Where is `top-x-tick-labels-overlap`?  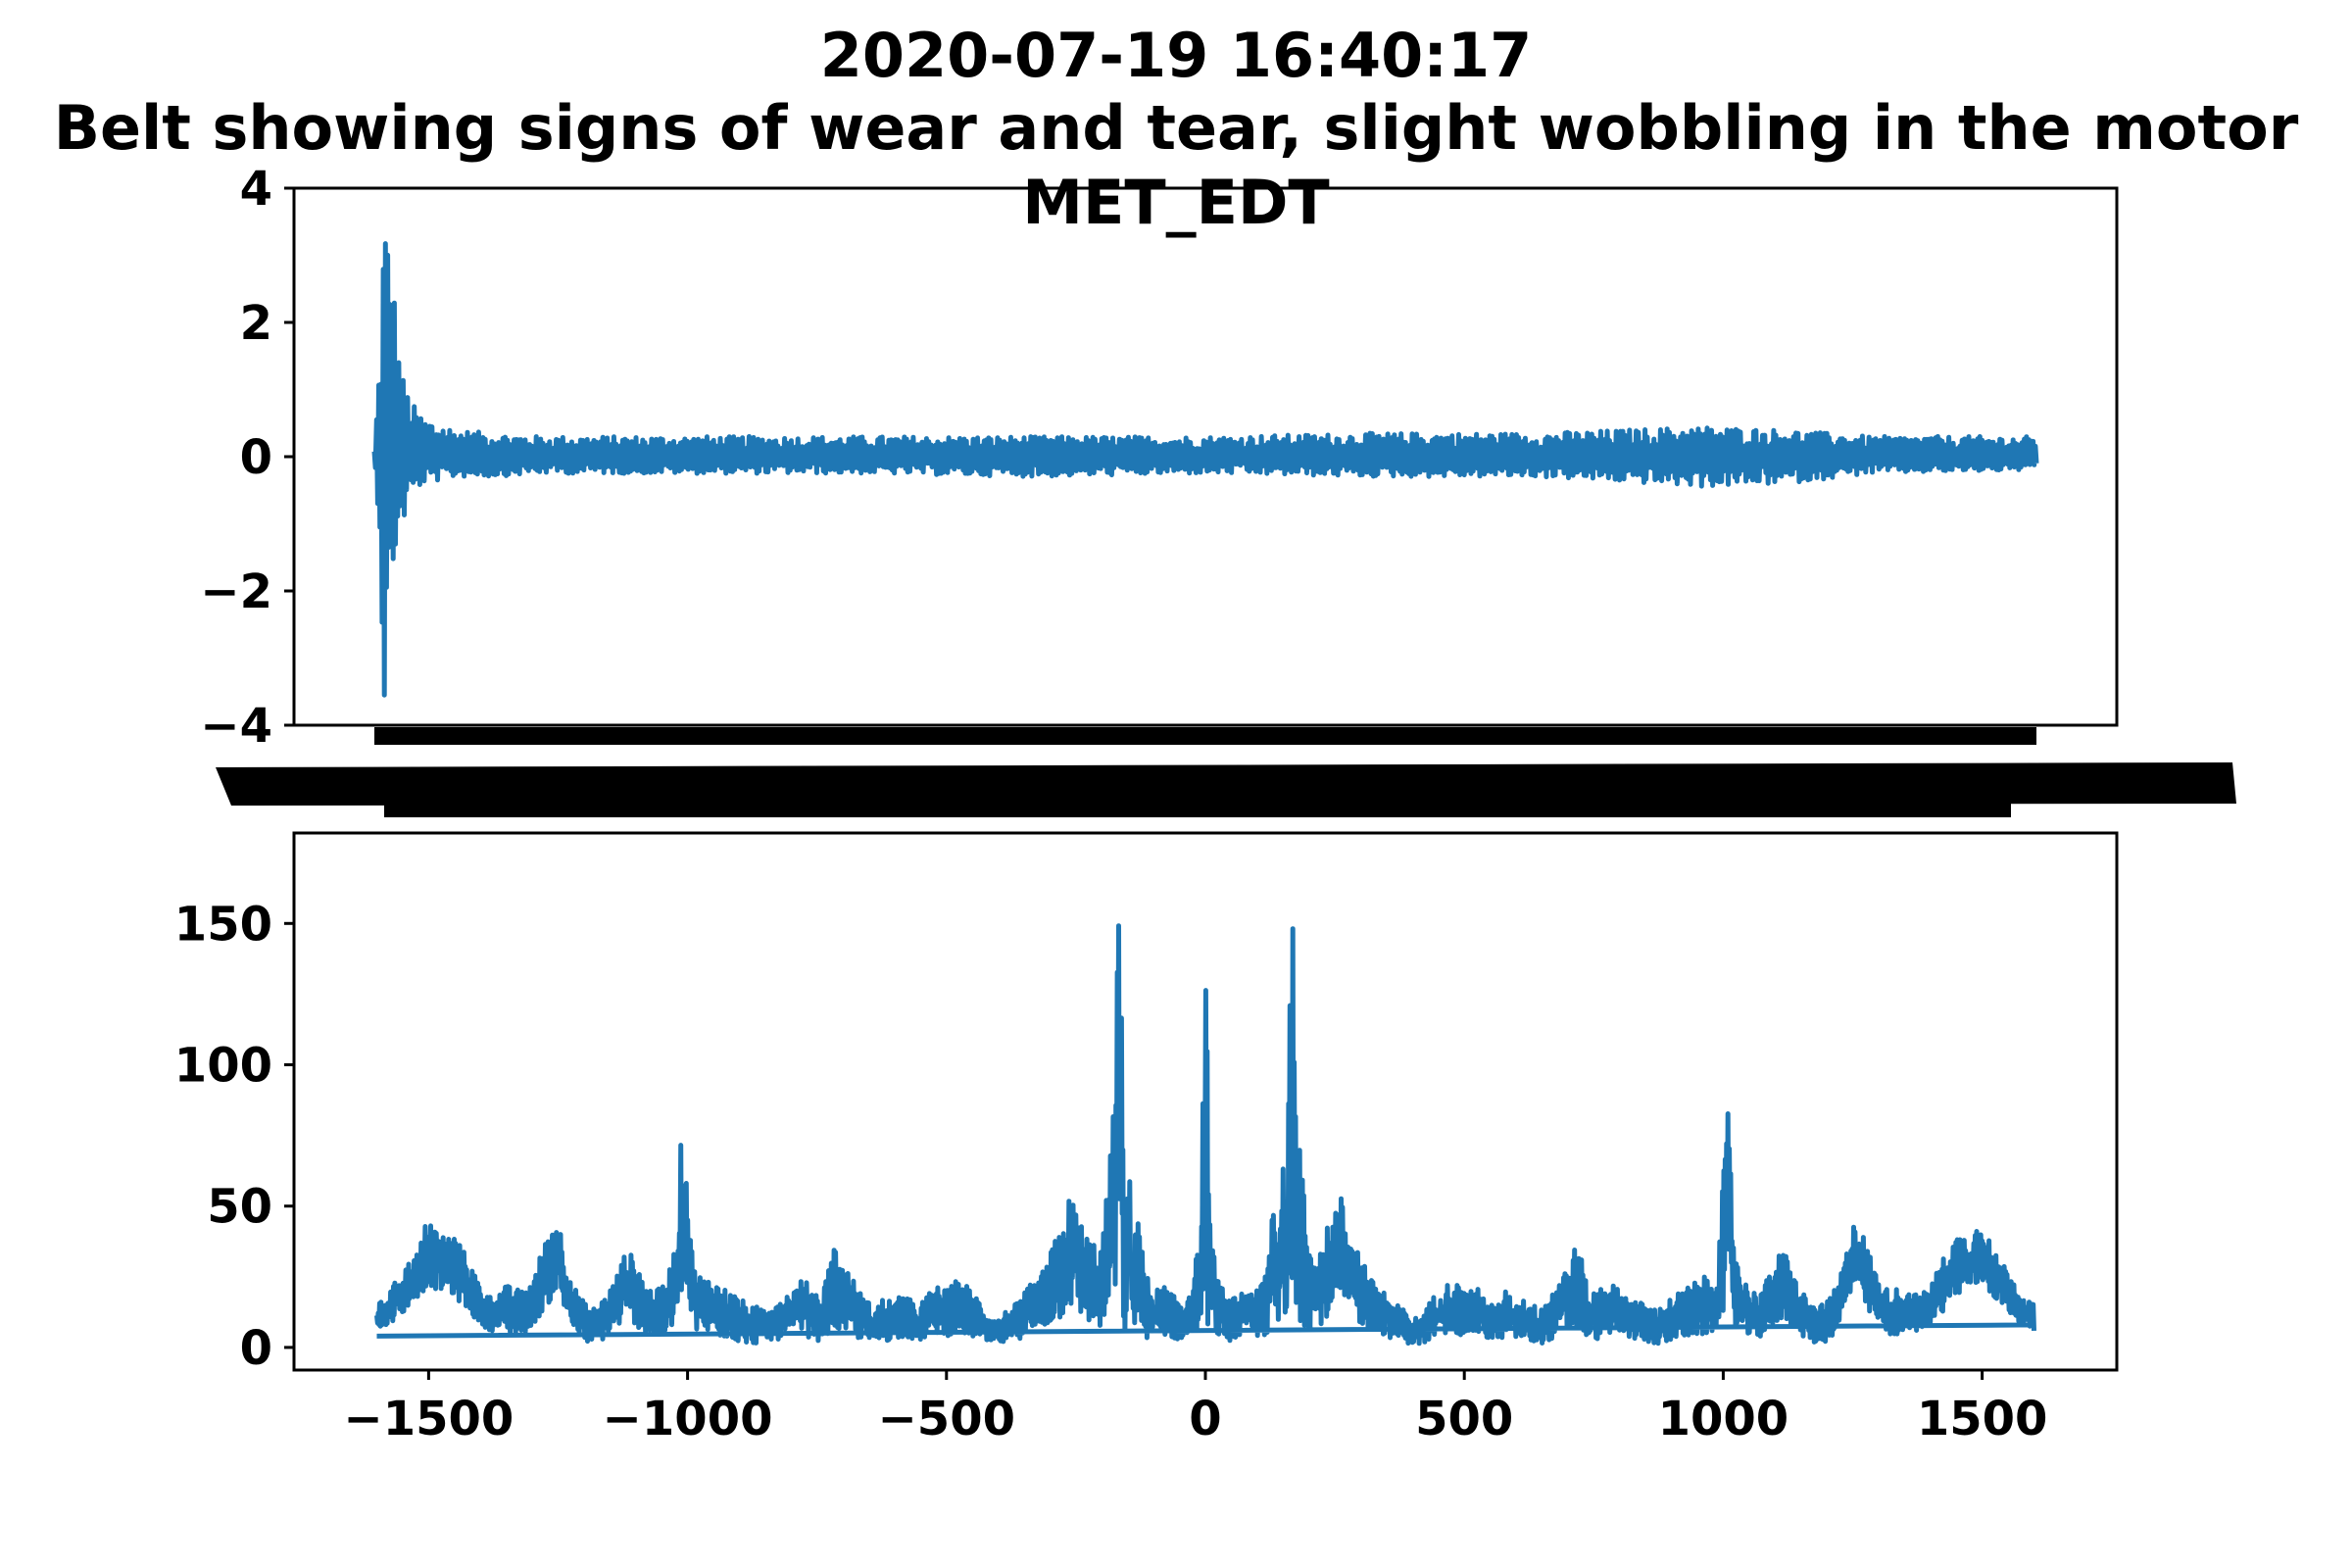
top-x-tick-labels-overlap is located at coordinates (1226, 772).